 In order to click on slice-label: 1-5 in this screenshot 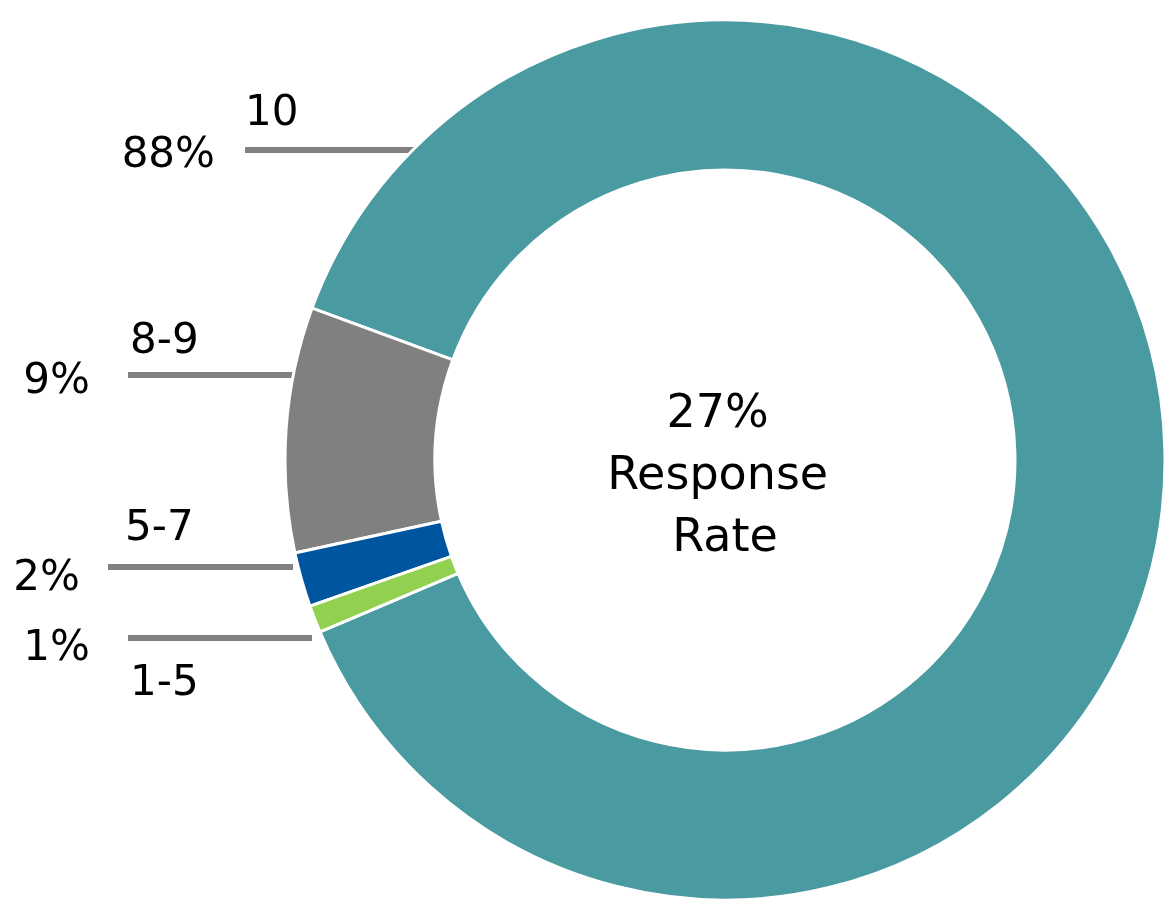, I will do `click(164, 680)`.